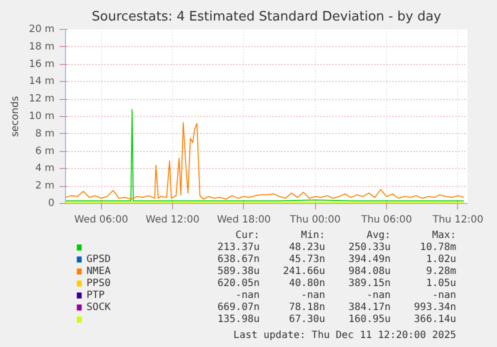 The height and width of the screenshot is (347, 497). I want to click on text: 1.05u, so click(441, 283).